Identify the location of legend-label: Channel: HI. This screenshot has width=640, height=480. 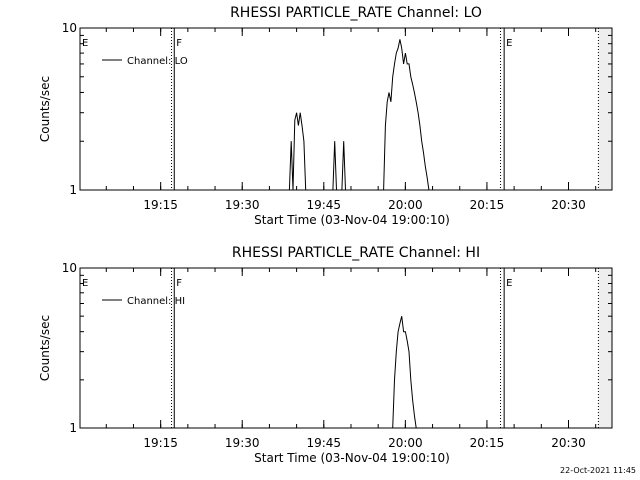
(156, 301).